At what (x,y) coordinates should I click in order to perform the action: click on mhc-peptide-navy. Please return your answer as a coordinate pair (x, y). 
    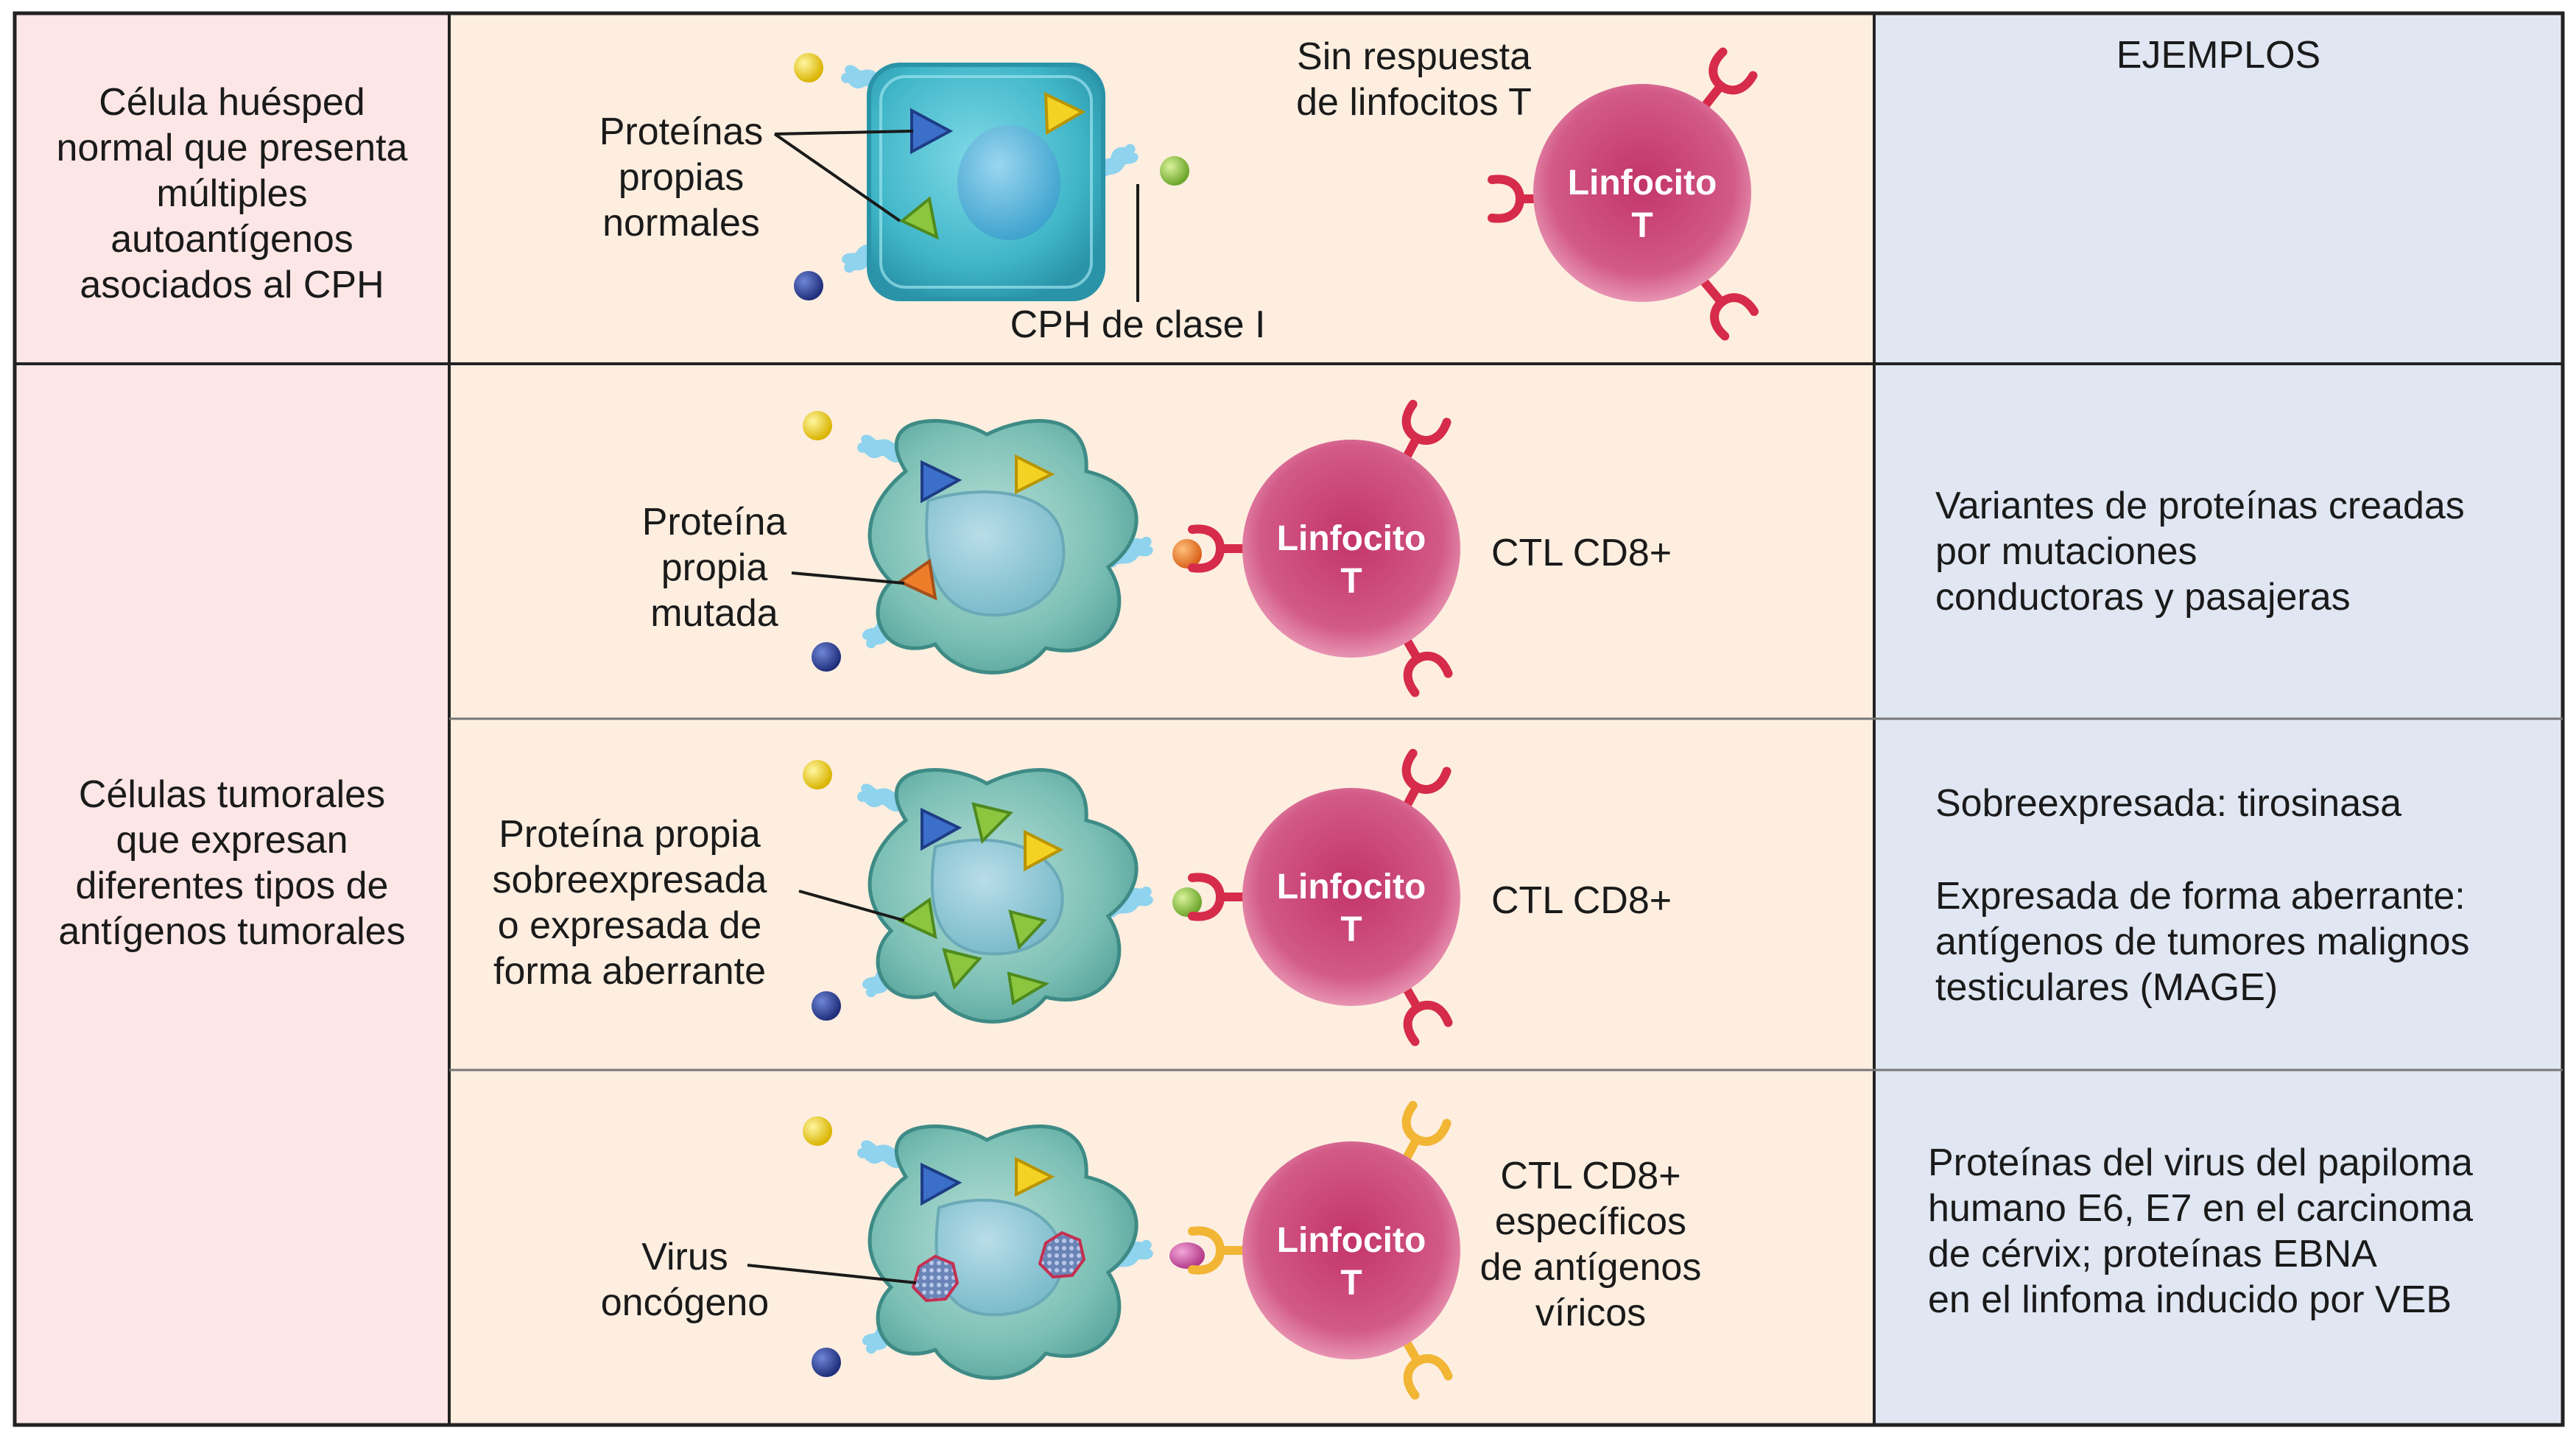
    Looking at the image, I should click on (808, 285).